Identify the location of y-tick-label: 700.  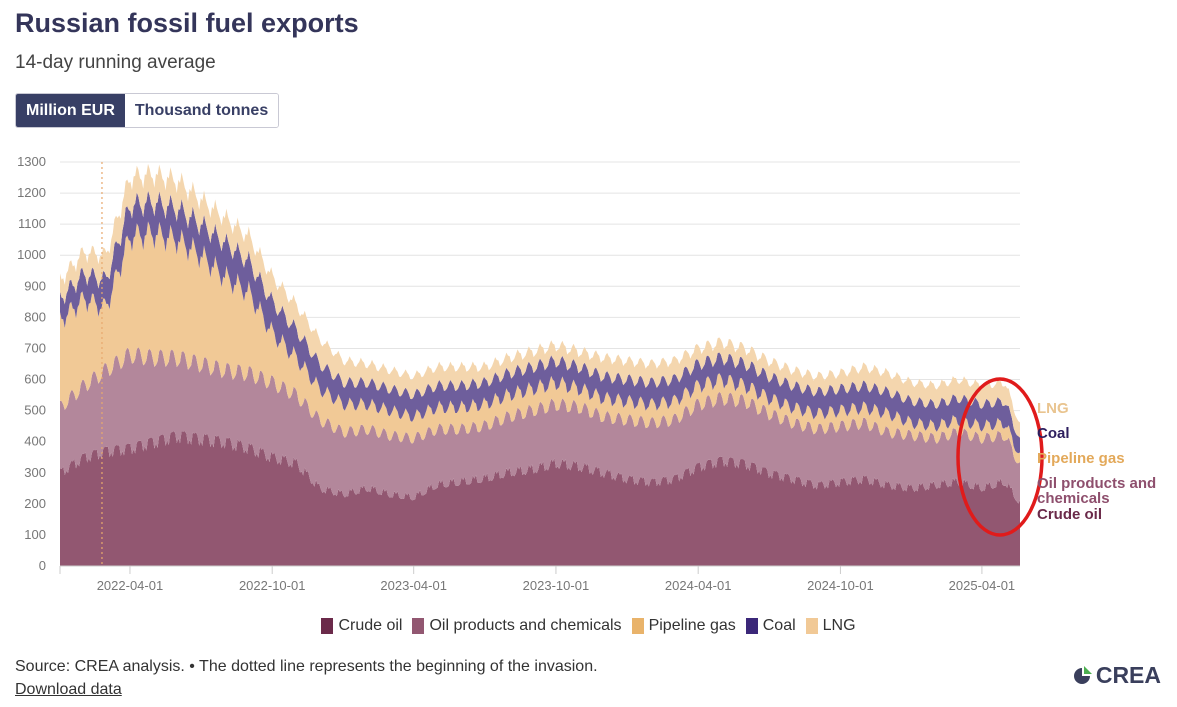
(35, 347).